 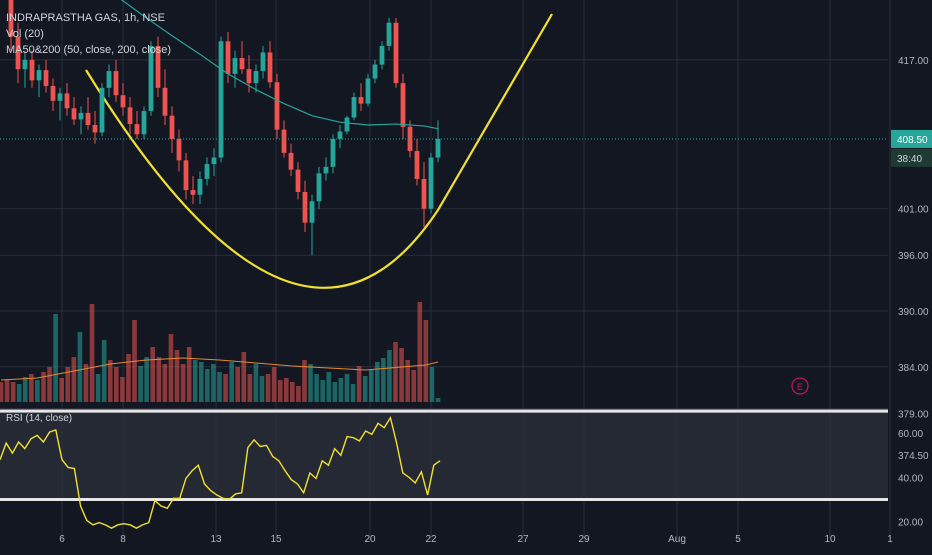 What do you see at coordinates (913, 61) in the screenshot?
I see `price-axis-label: 417.00` at bounding box center [913, 61].